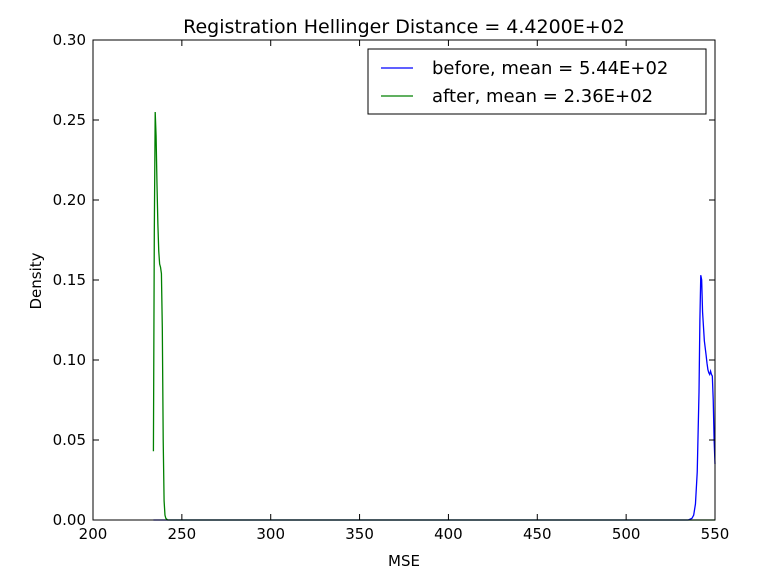 The width and height of the screenshot is (771, 578). Describe the element at coordinates (550, 68) in the screenshot. I see `legend-label-0: before, mean = 5.44E+02` at that location.